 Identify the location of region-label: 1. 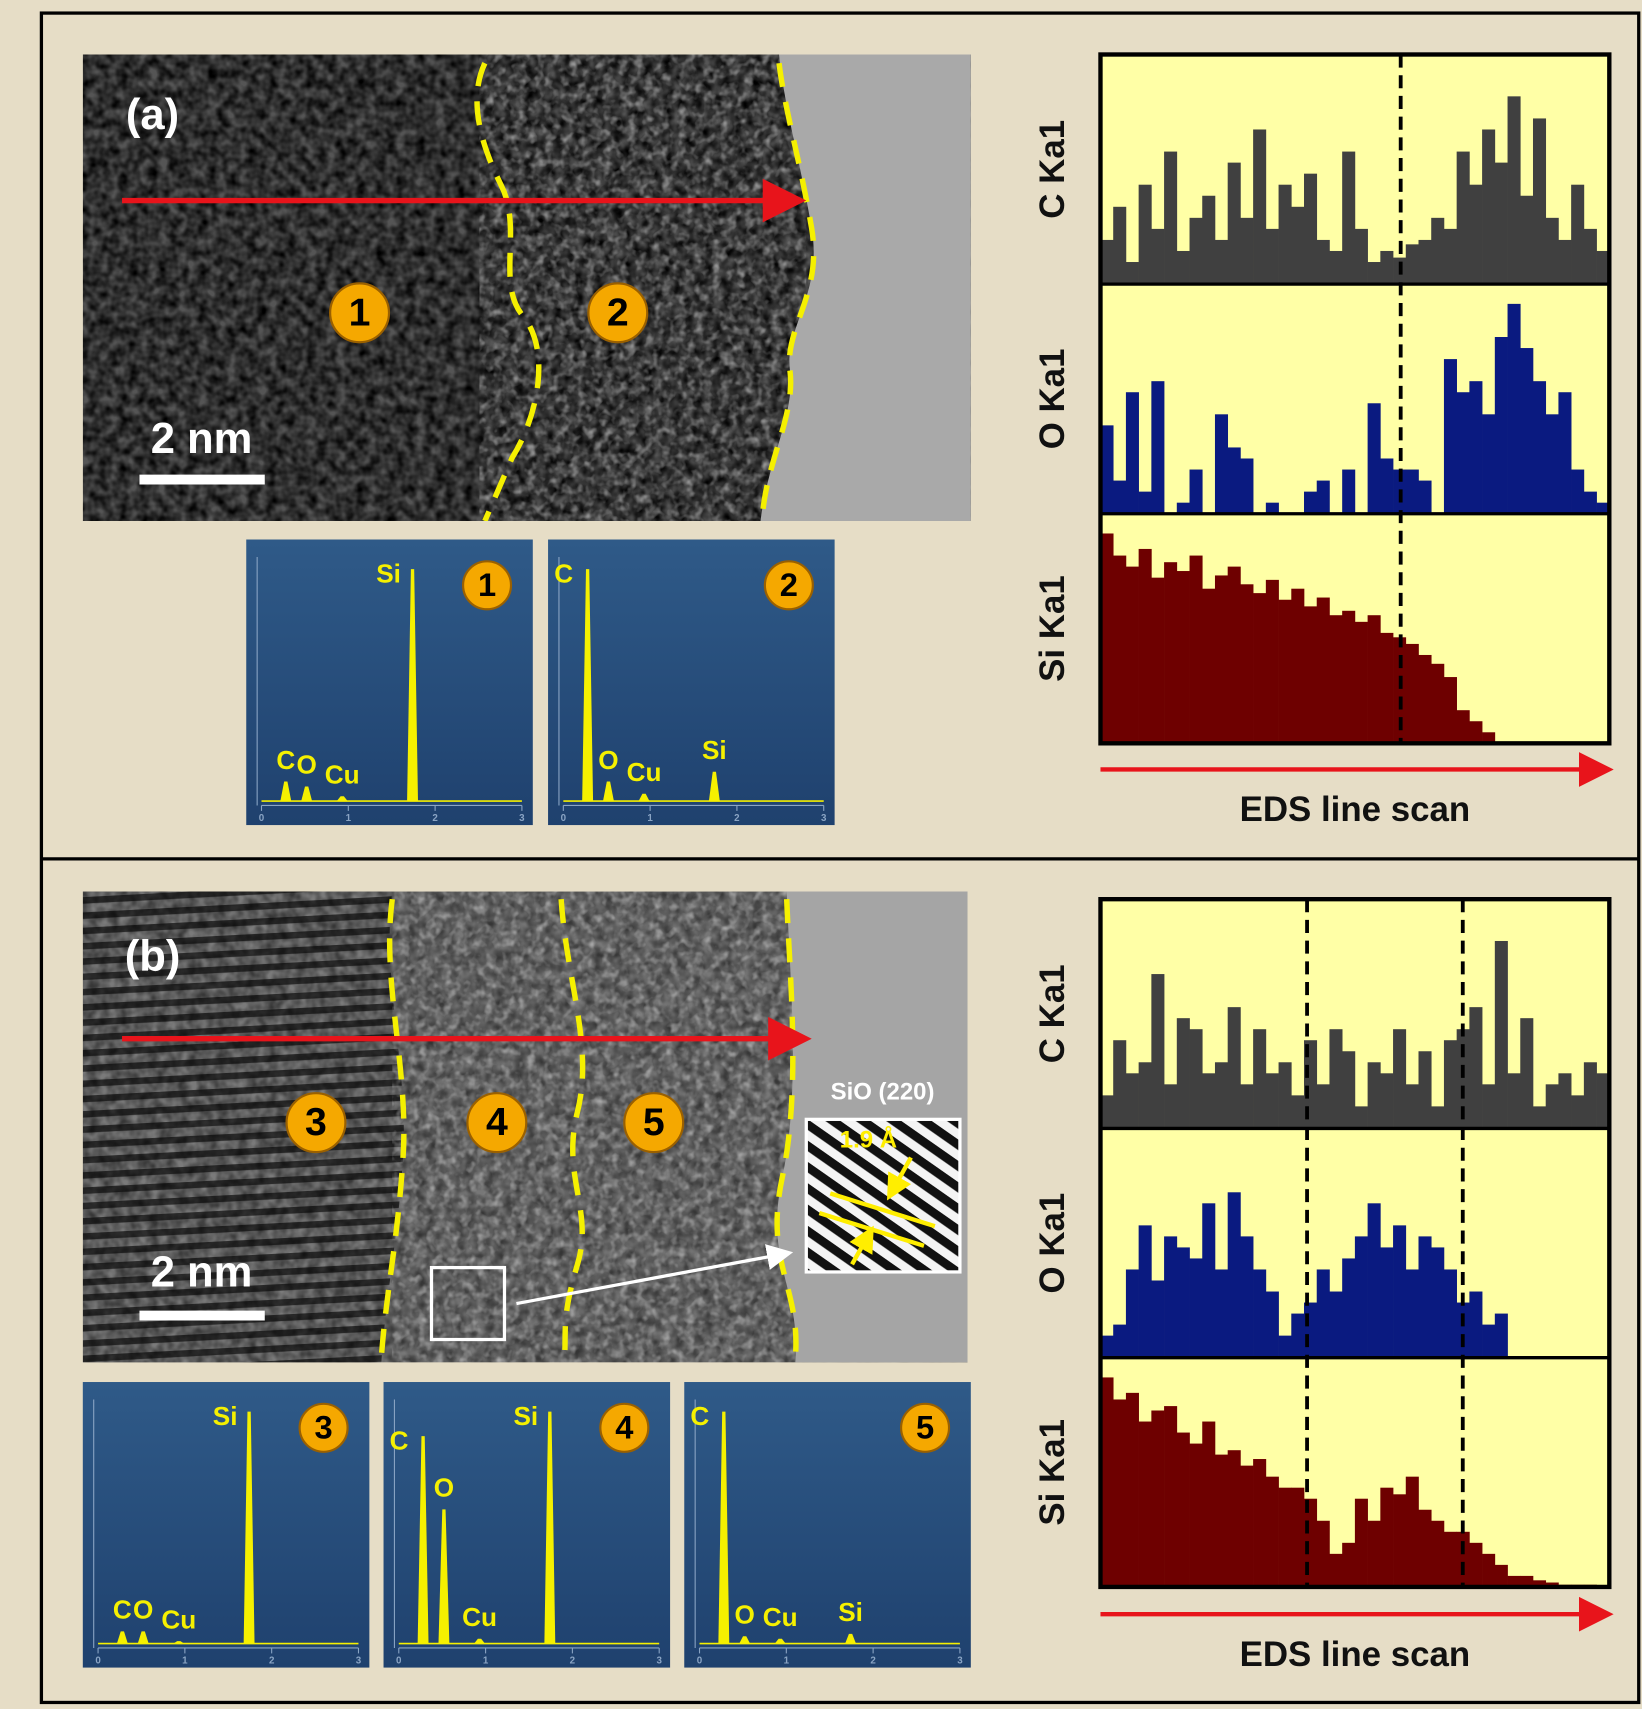
(360, 312).